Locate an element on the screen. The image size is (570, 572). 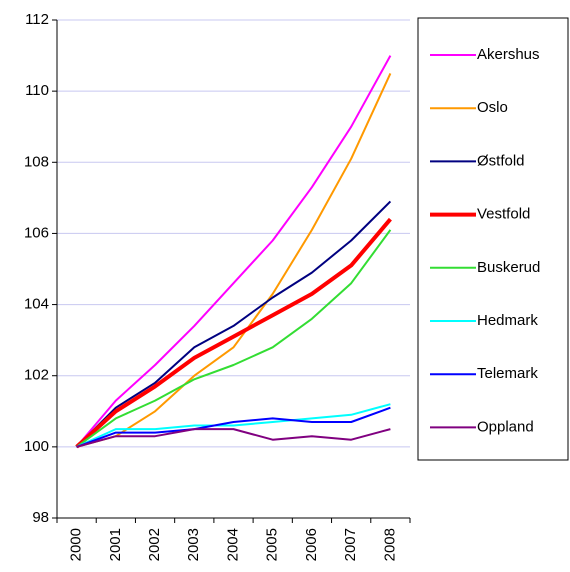
legend-label: Oppland is located at coordinates (505, 426).